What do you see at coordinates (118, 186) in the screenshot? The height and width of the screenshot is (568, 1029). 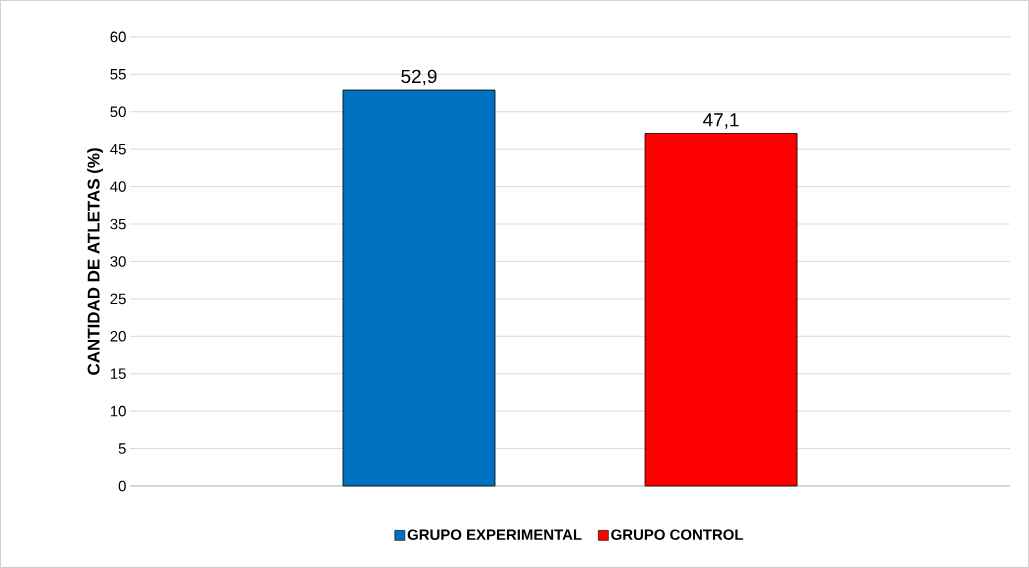 I see `y-tick-label: 40` at bounding box center [118, 186].